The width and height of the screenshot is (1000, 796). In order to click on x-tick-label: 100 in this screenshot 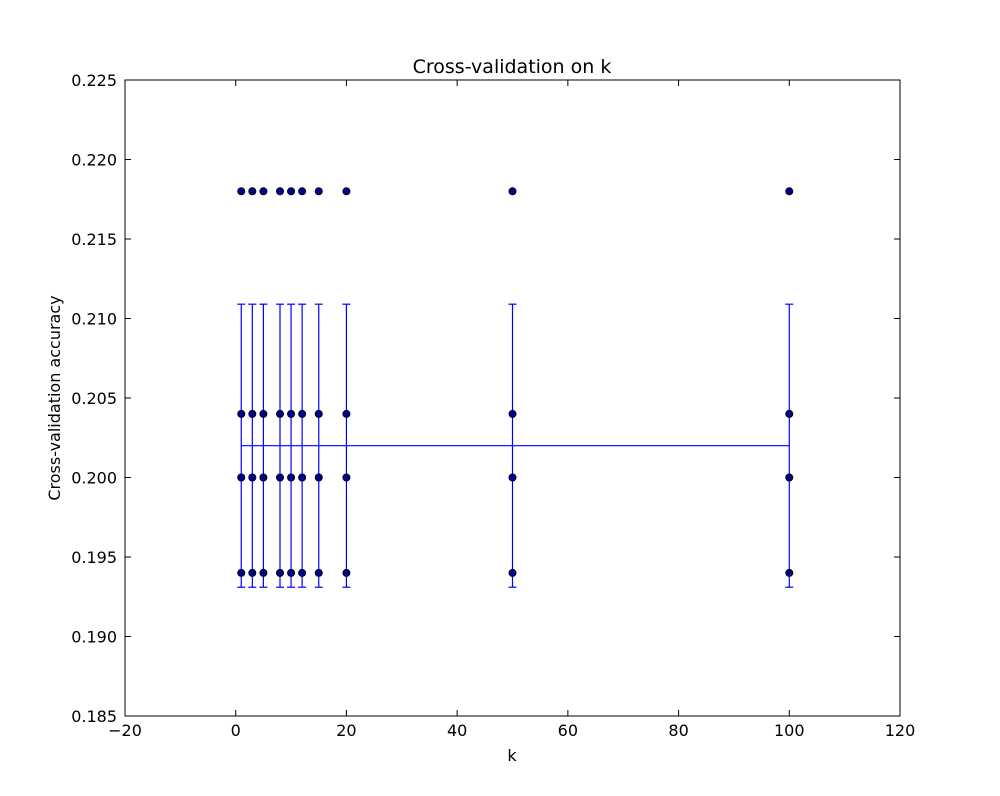, I will do `click(789, 730)`.